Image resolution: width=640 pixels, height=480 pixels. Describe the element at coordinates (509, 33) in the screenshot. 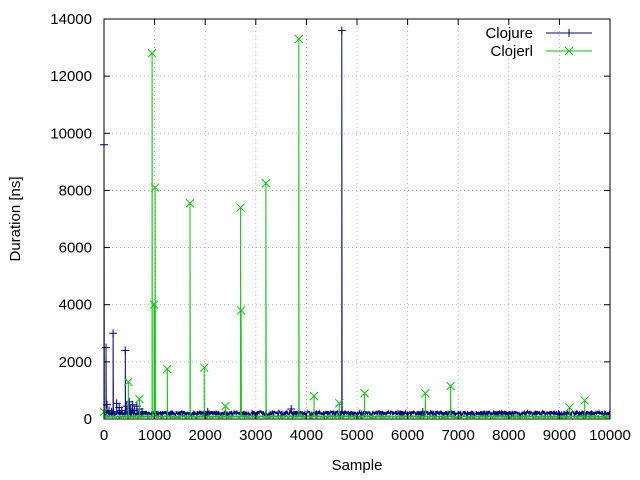

I see `legend-label: Clojure` at that location.